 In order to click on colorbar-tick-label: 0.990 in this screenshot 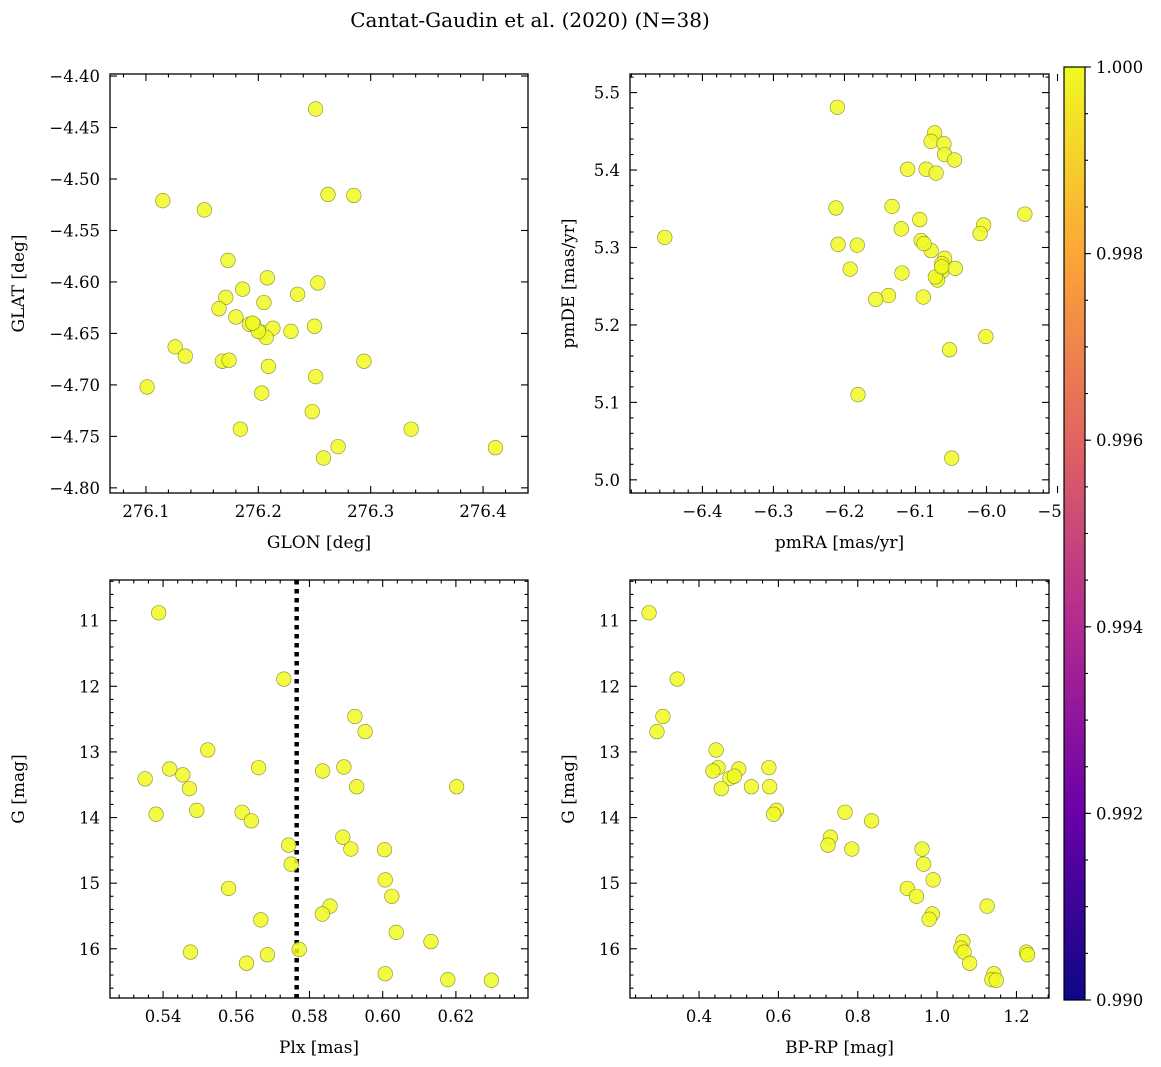, I will do `click(1119, 1000)`.